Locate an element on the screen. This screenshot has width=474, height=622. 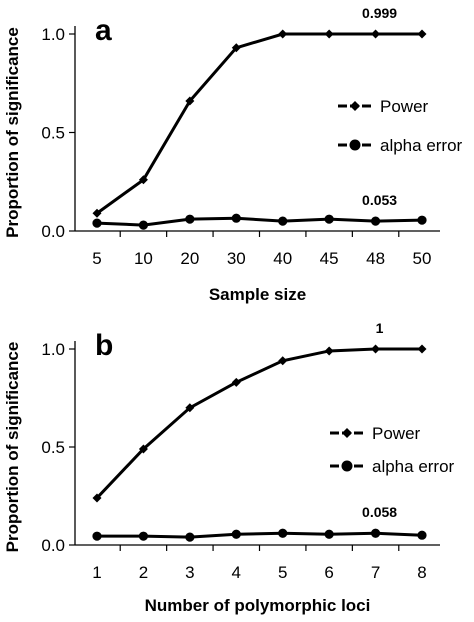
panel-label: b is located at coordinates (104, 345).